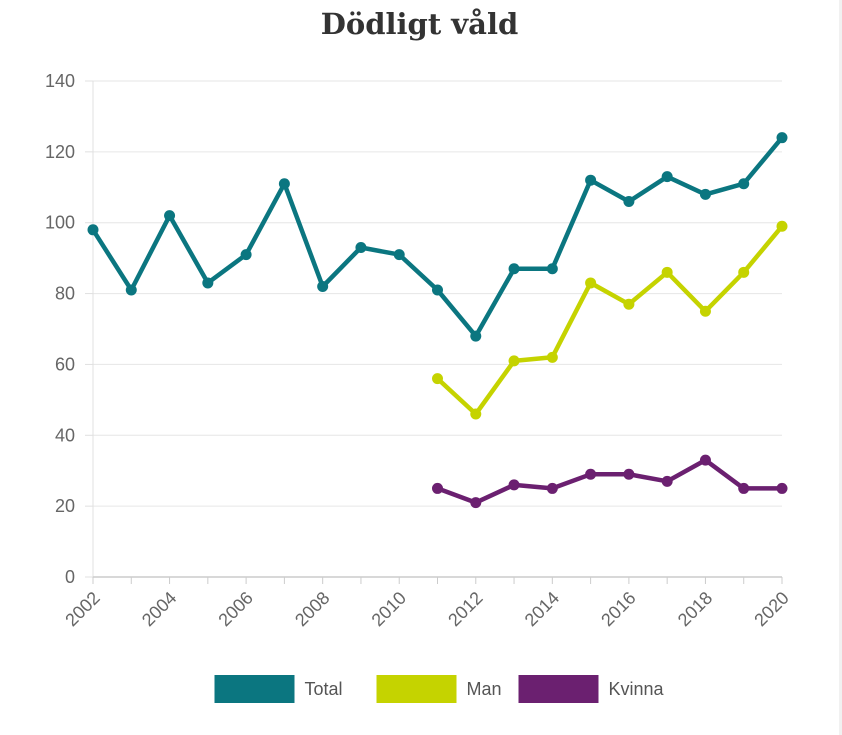 The image size is (842, 735). Describe the element at coordinates (170, 216) in the screenshot. I see `point-total: Total: 102` at that location.